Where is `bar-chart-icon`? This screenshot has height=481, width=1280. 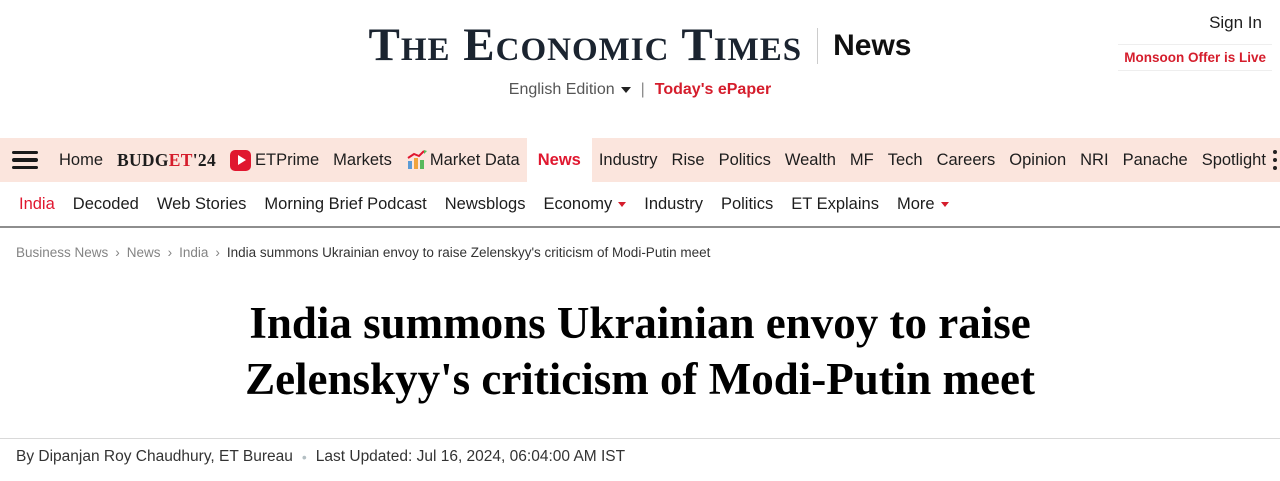 bar-chart-icon is located at coordinates (416, 160).